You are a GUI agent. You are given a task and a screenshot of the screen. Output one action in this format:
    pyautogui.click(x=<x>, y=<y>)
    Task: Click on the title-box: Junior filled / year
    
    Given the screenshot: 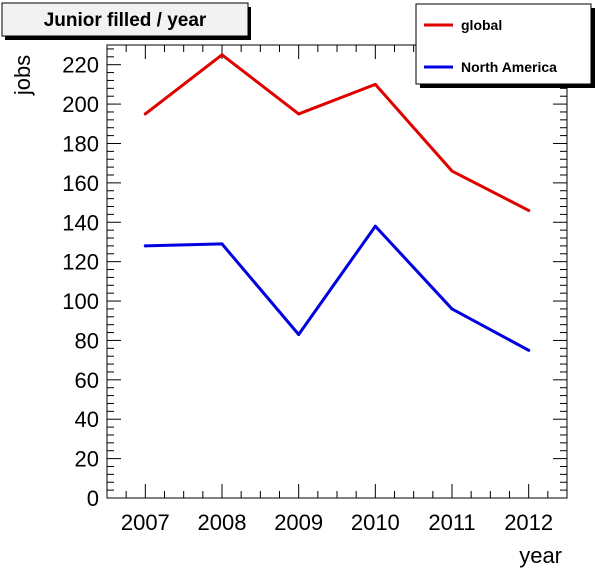 What is the action you would take?
    pyautogui.click(x=126, y=21)
    